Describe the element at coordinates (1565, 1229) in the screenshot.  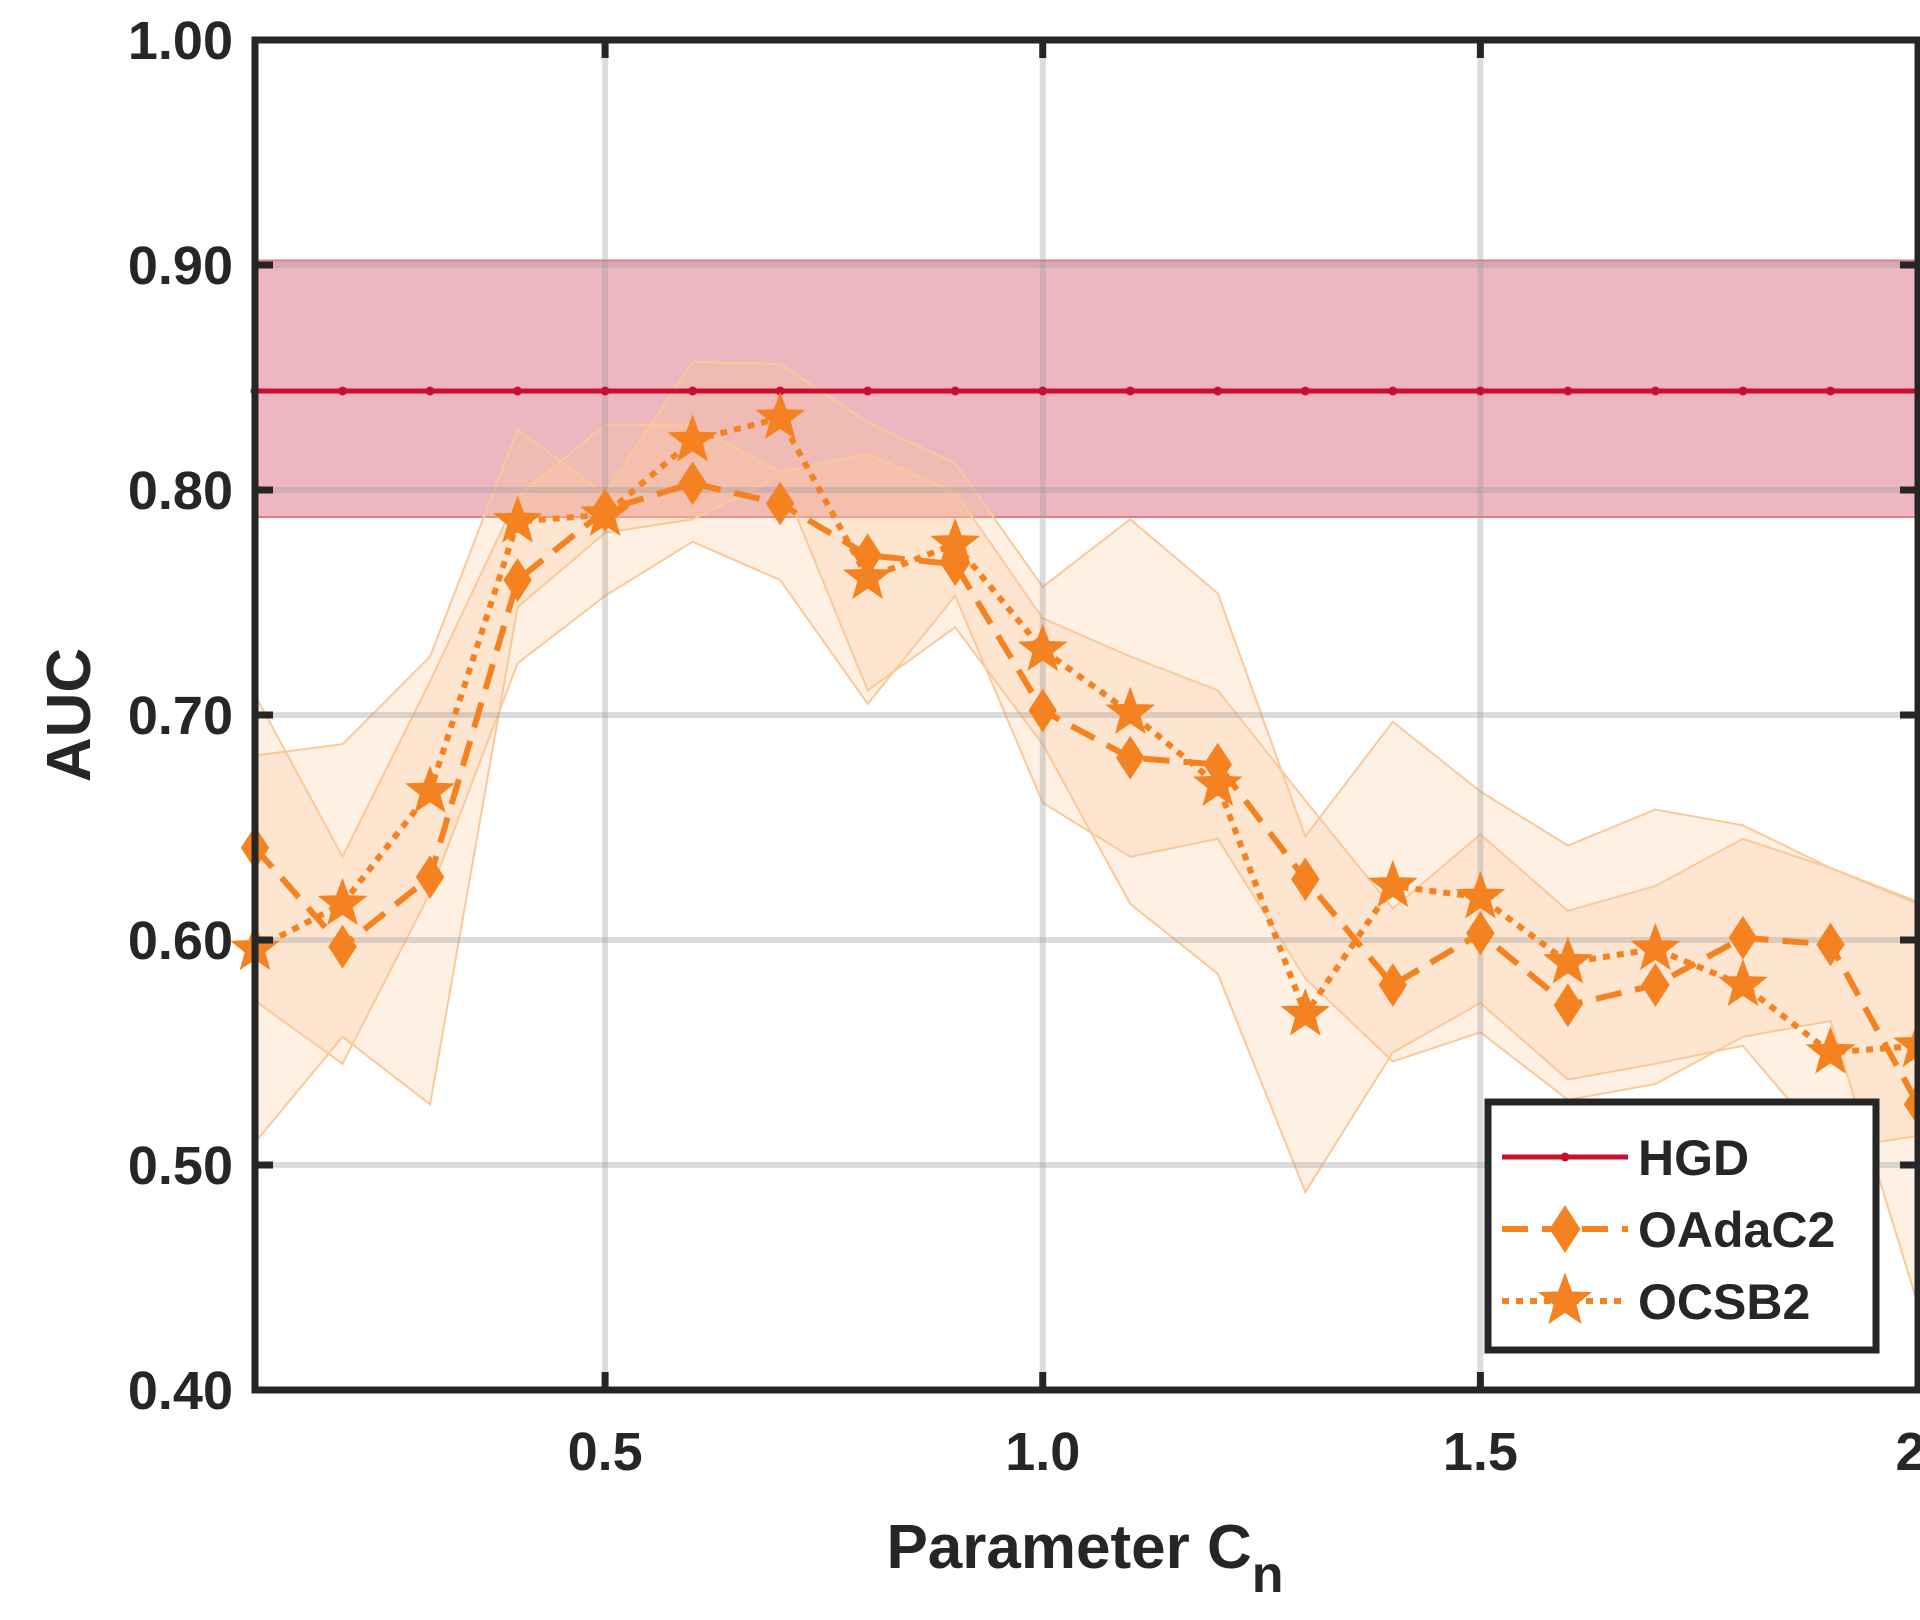
I see `legend-marker-oadac2` at that location.